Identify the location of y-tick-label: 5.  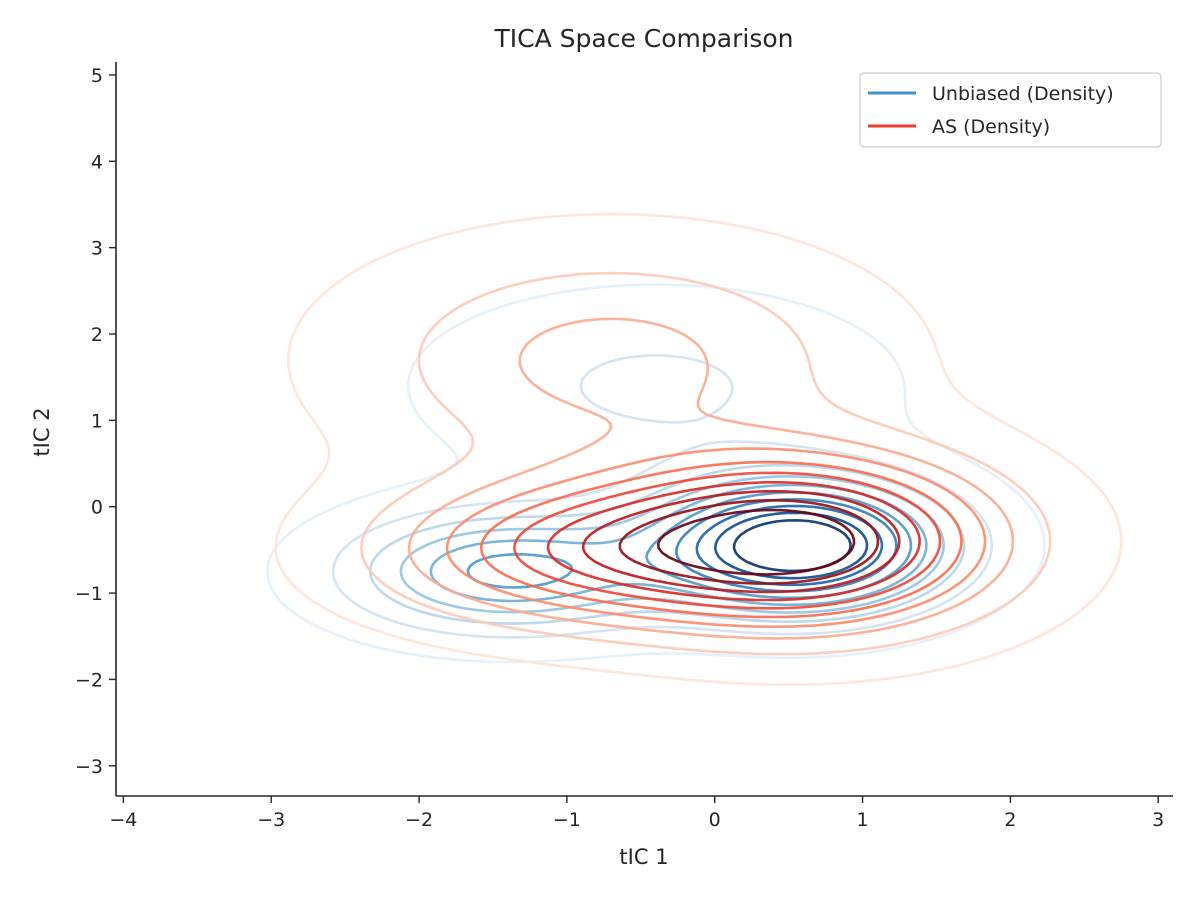
(97, 76).